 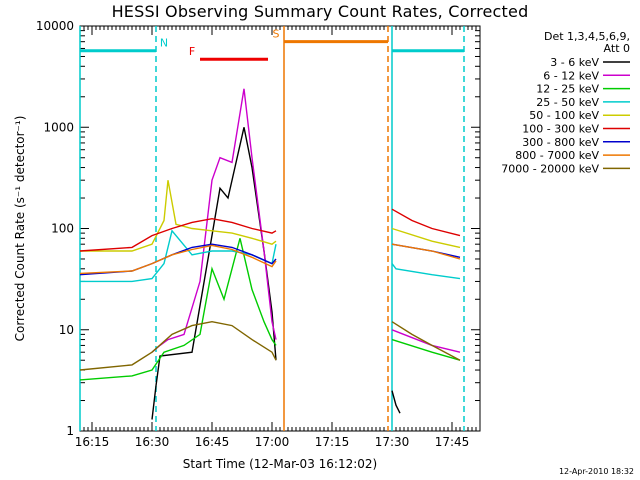 What do you see at coordinates (20, 229) in the screenshot?
I see `y-axis-label: Corrected Count Rate (s⁻¹ detector⁻¹)` at bounding box center [20, 229].